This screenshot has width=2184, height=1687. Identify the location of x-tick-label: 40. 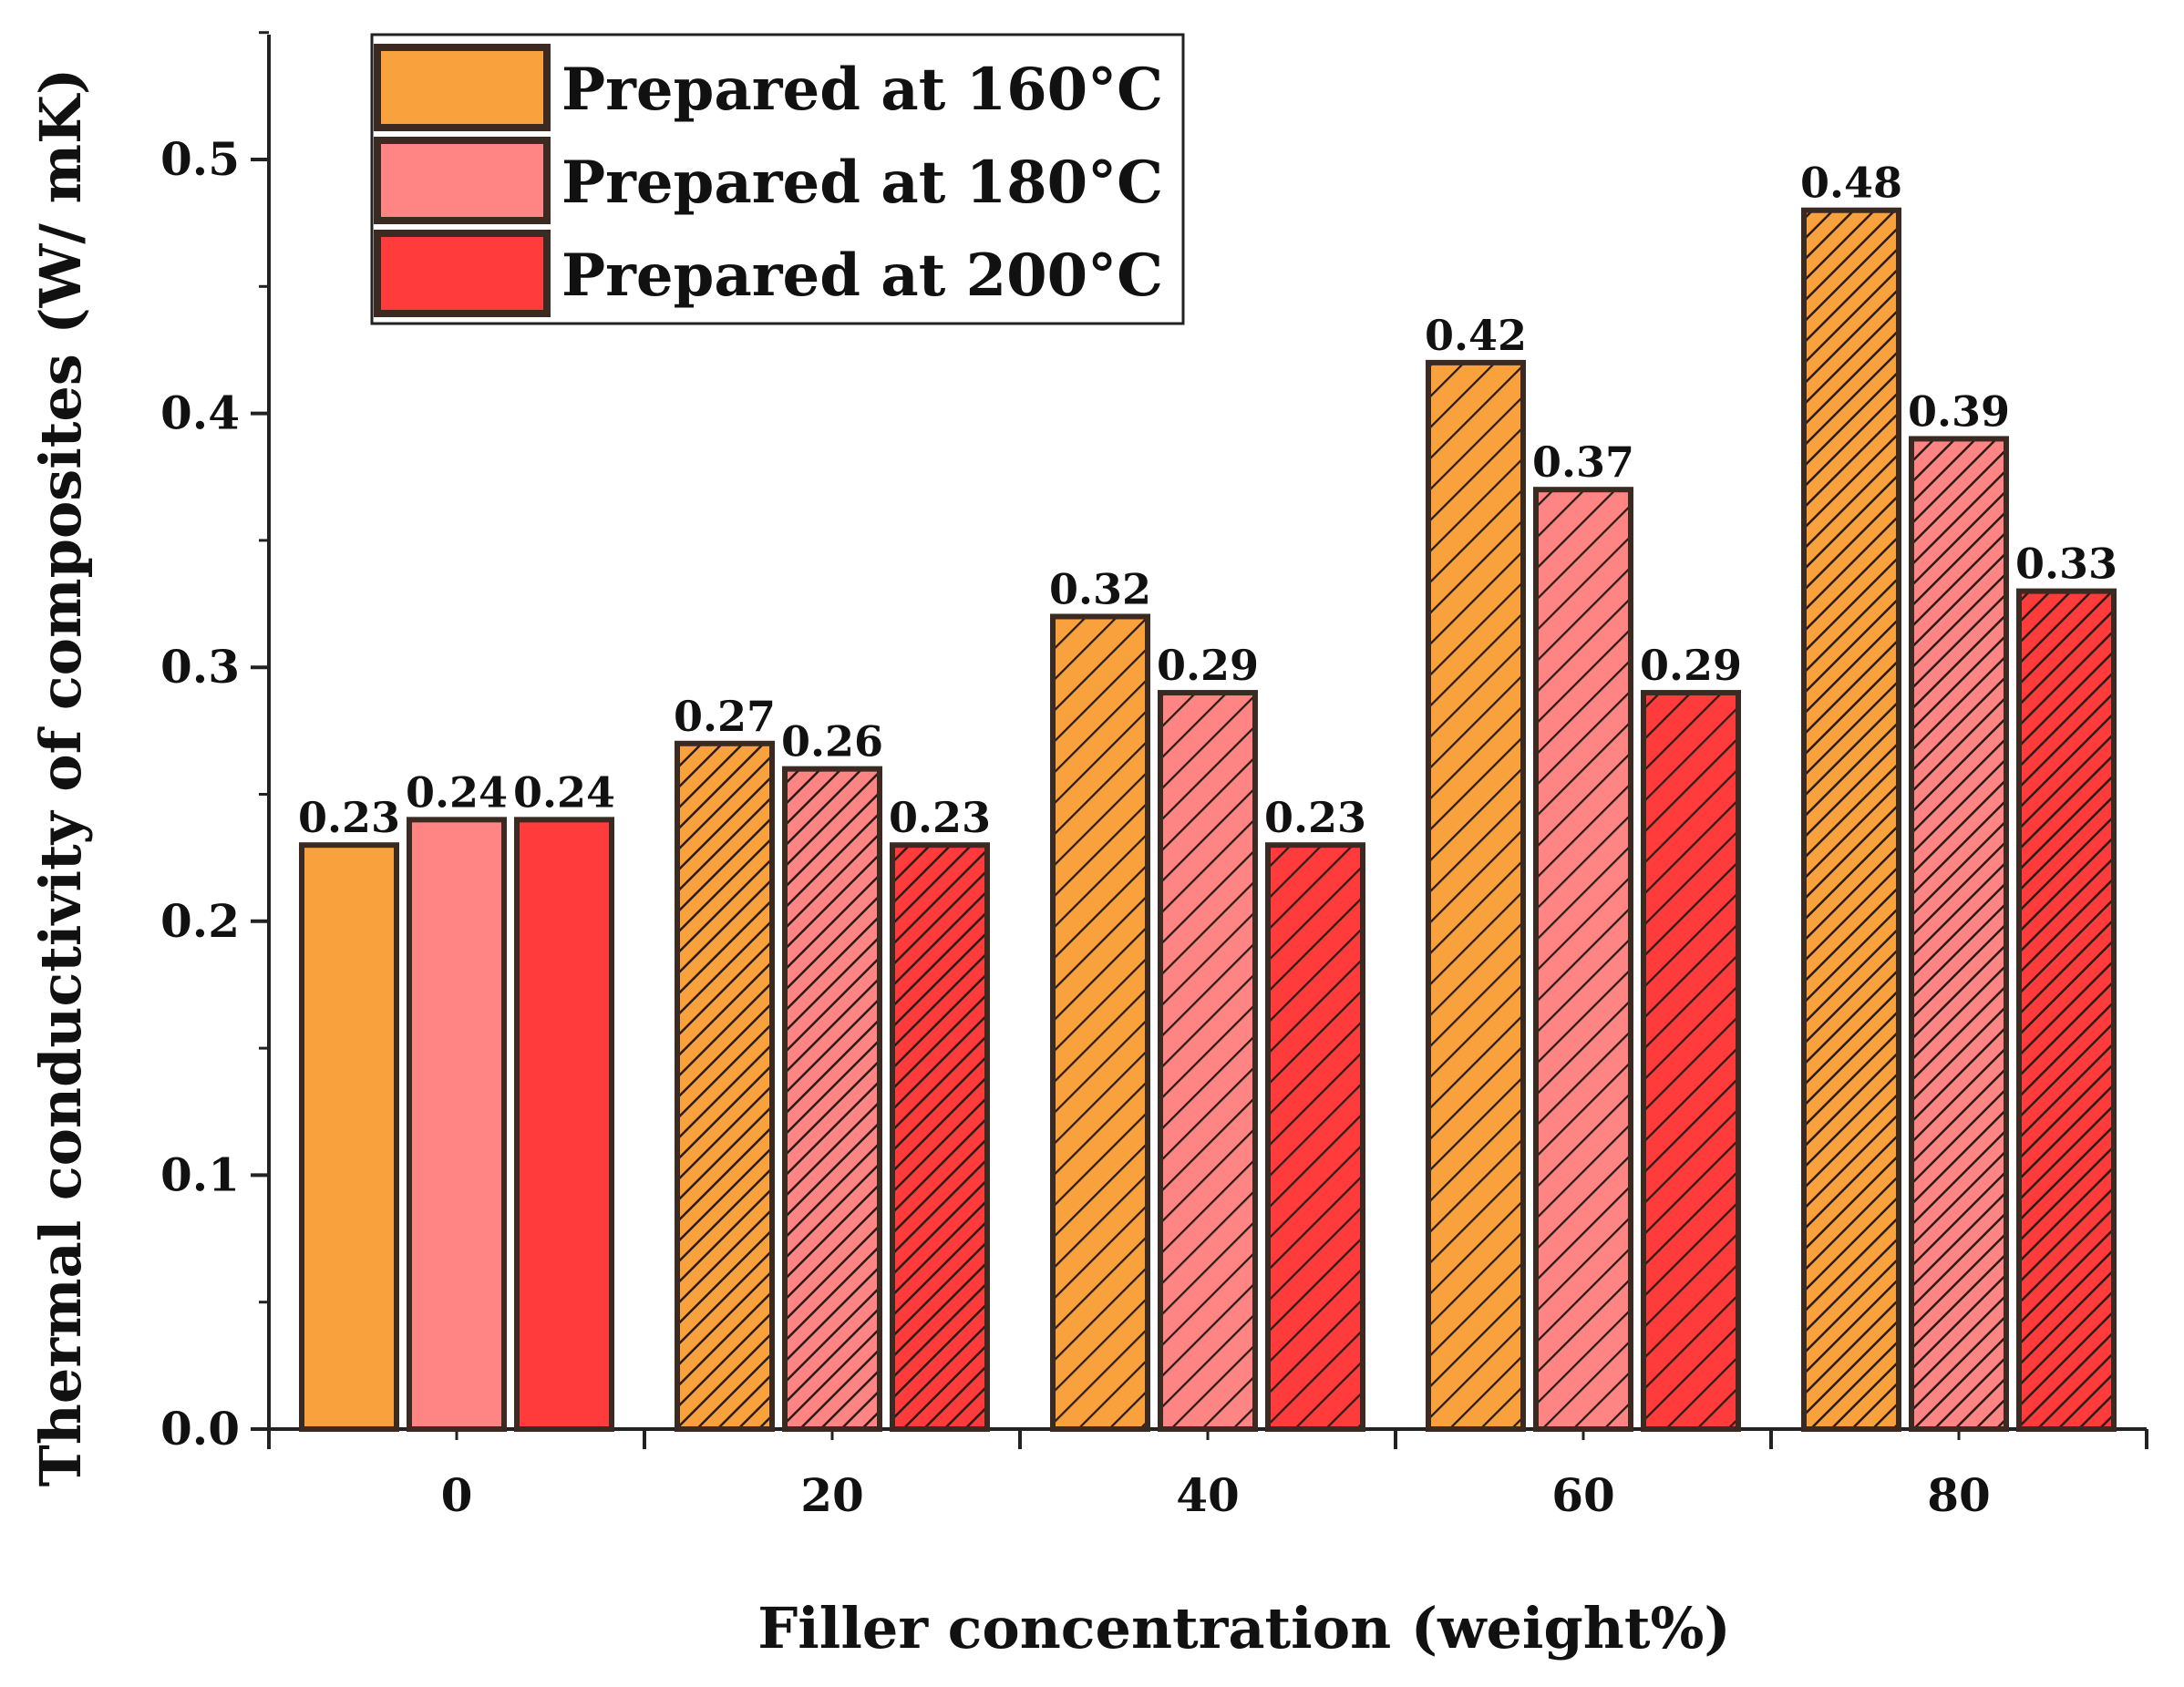
(1208, 1495).